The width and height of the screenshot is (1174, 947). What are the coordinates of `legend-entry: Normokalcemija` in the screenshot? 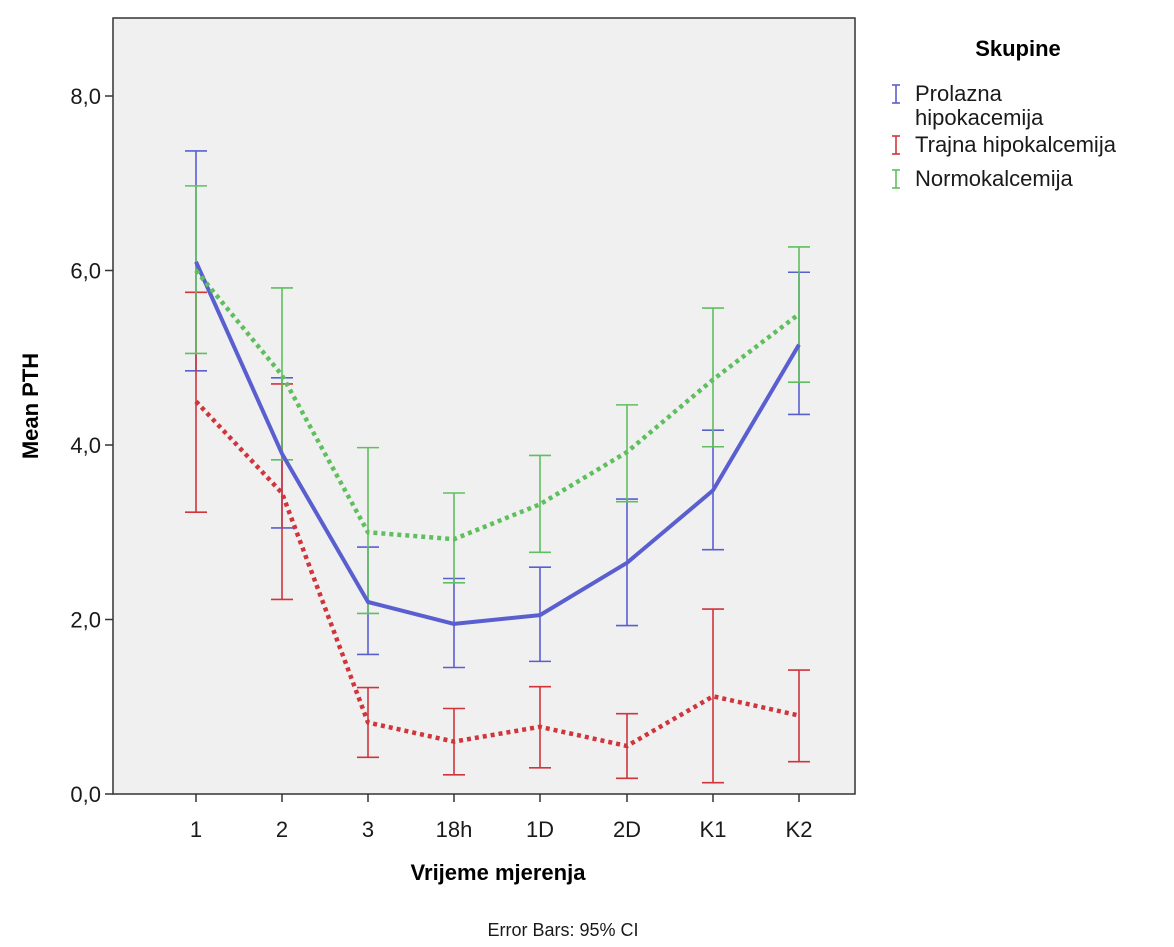 It's located at (982, 178).